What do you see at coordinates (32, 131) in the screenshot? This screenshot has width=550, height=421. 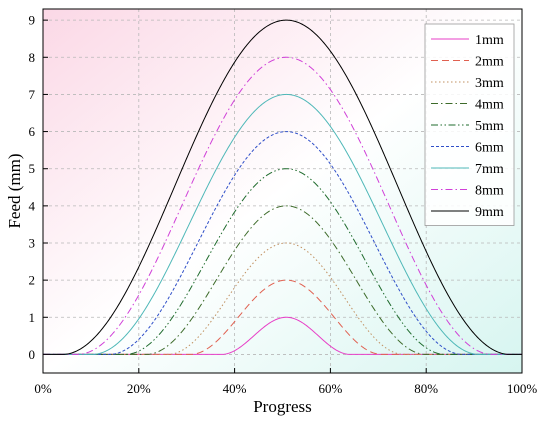 I see `y-tick-label: 6` at bounding box center [32, 131].